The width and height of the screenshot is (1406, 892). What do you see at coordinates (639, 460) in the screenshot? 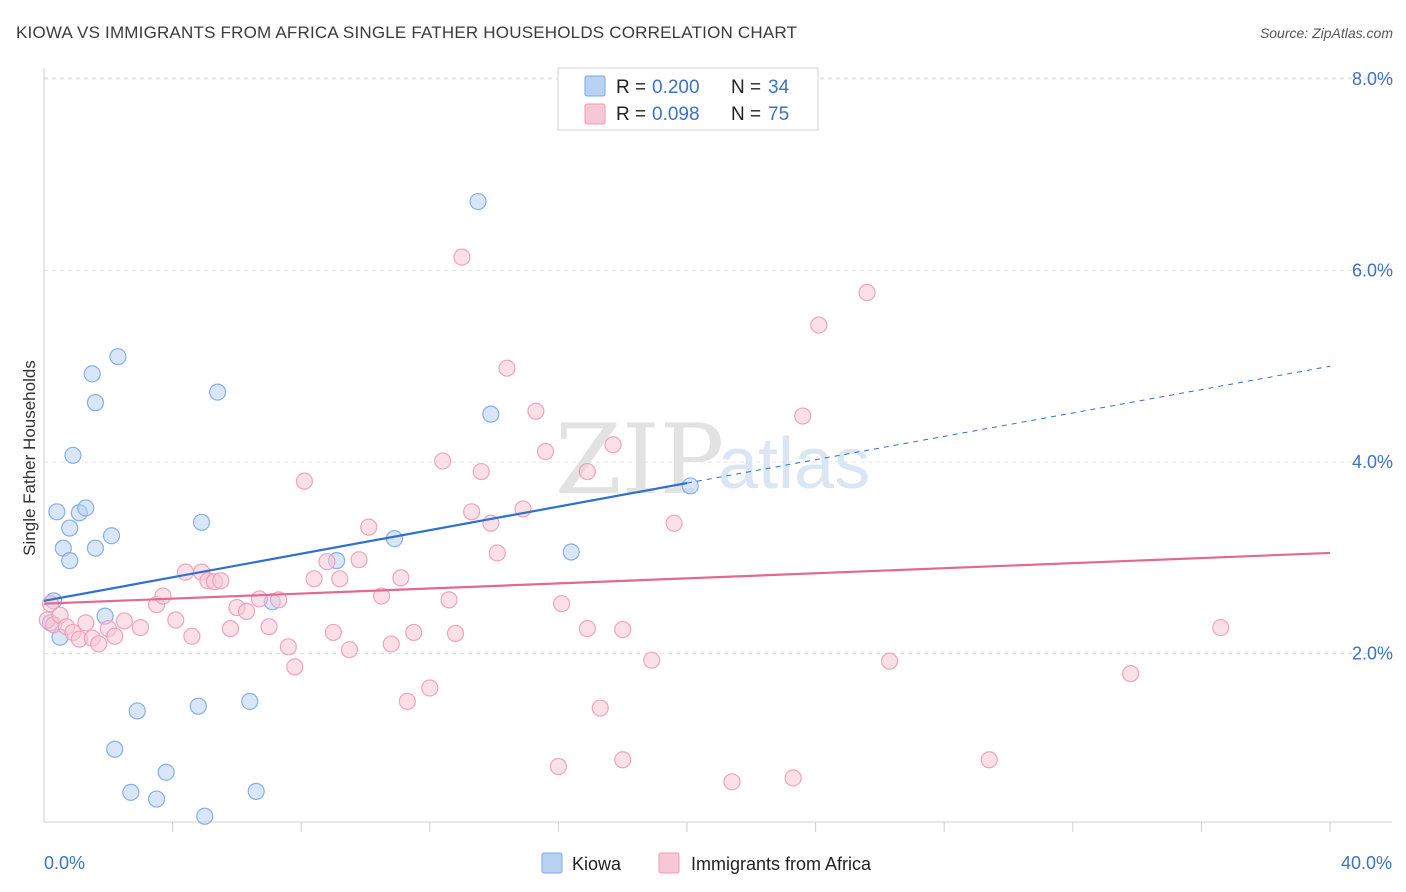
I see `watermark-zip: ZIP` at bounding box center [639, 460].